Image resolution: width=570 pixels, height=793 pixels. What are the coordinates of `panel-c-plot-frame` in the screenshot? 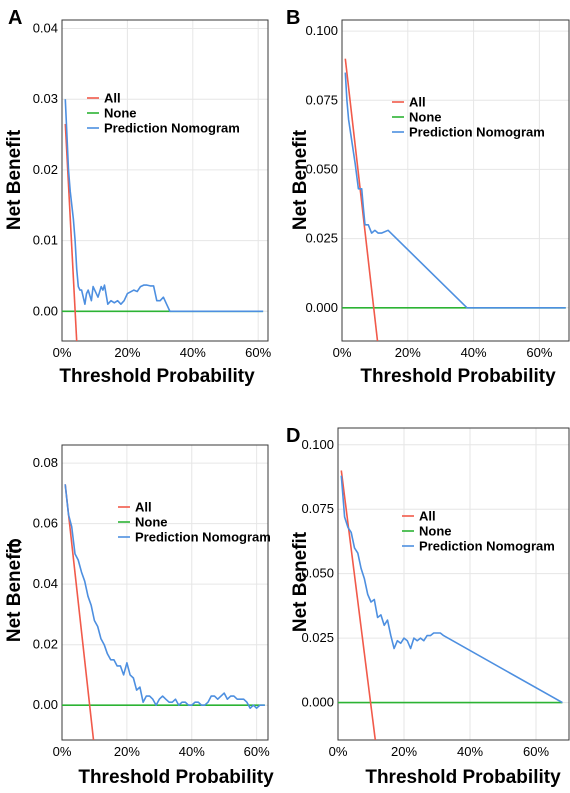 It's located at (165, 592).